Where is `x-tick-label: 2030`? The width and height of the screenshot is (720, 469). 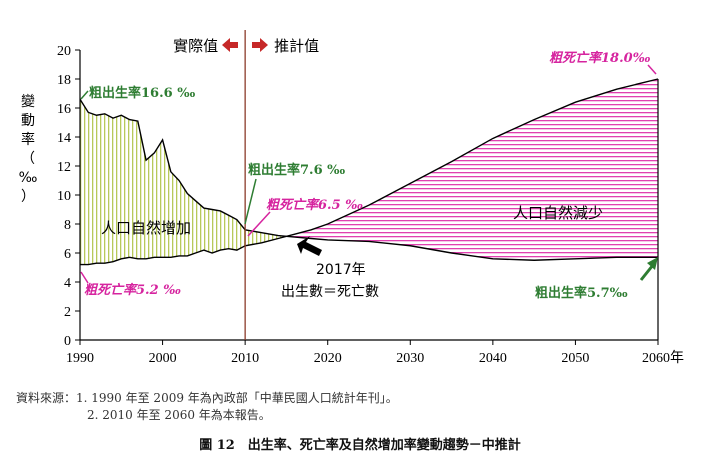 x-tick-label: 2030 is located at coordinates (410, 358).